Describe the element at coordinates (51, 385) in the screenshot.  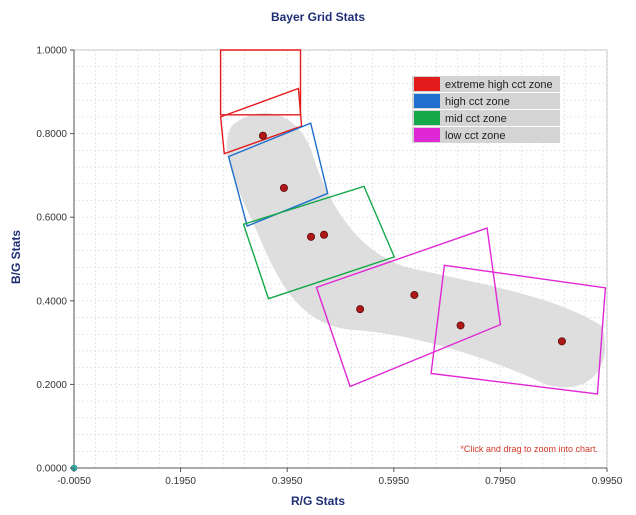
I see `y-tick-label-1: 0.2000` at that location.